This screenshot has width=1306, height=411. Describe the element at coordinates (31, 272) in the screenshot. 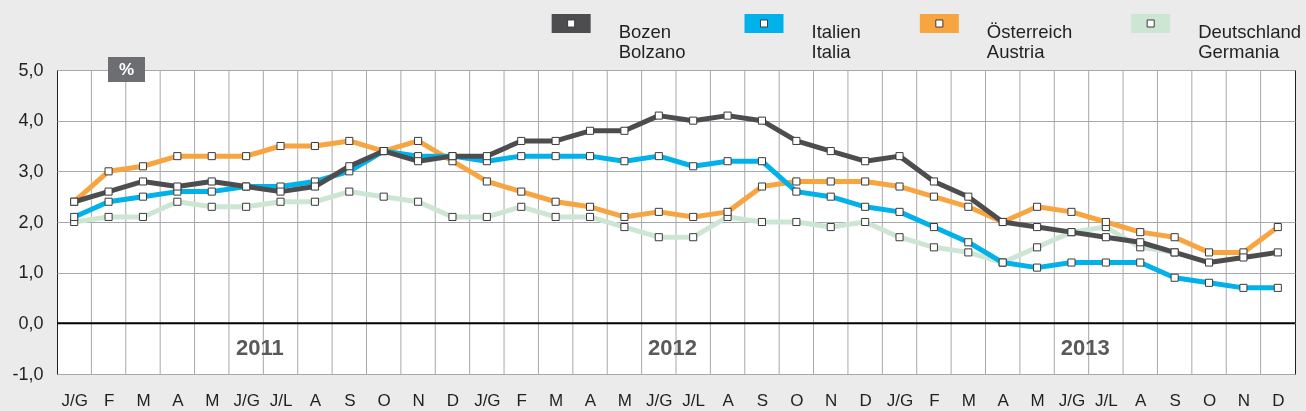

I see `y-tick-label: 1,0` at that location.